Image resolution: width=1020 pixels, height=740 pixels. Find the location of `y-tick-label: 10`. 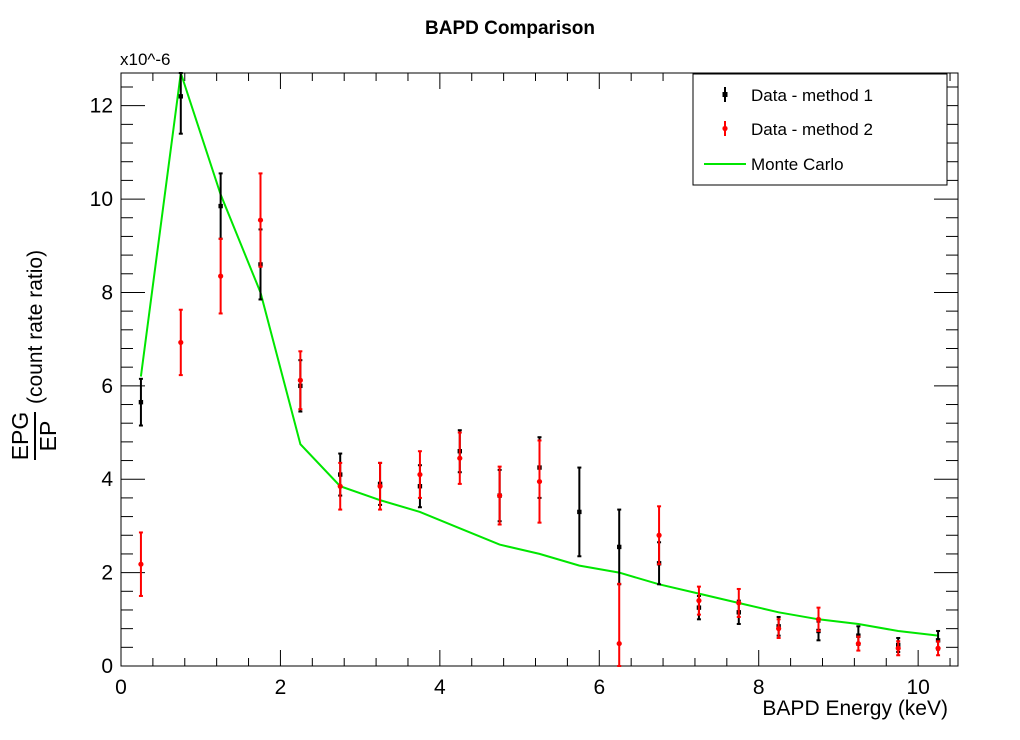

y-tick-label: 10 is located at coordinates (101, 199).